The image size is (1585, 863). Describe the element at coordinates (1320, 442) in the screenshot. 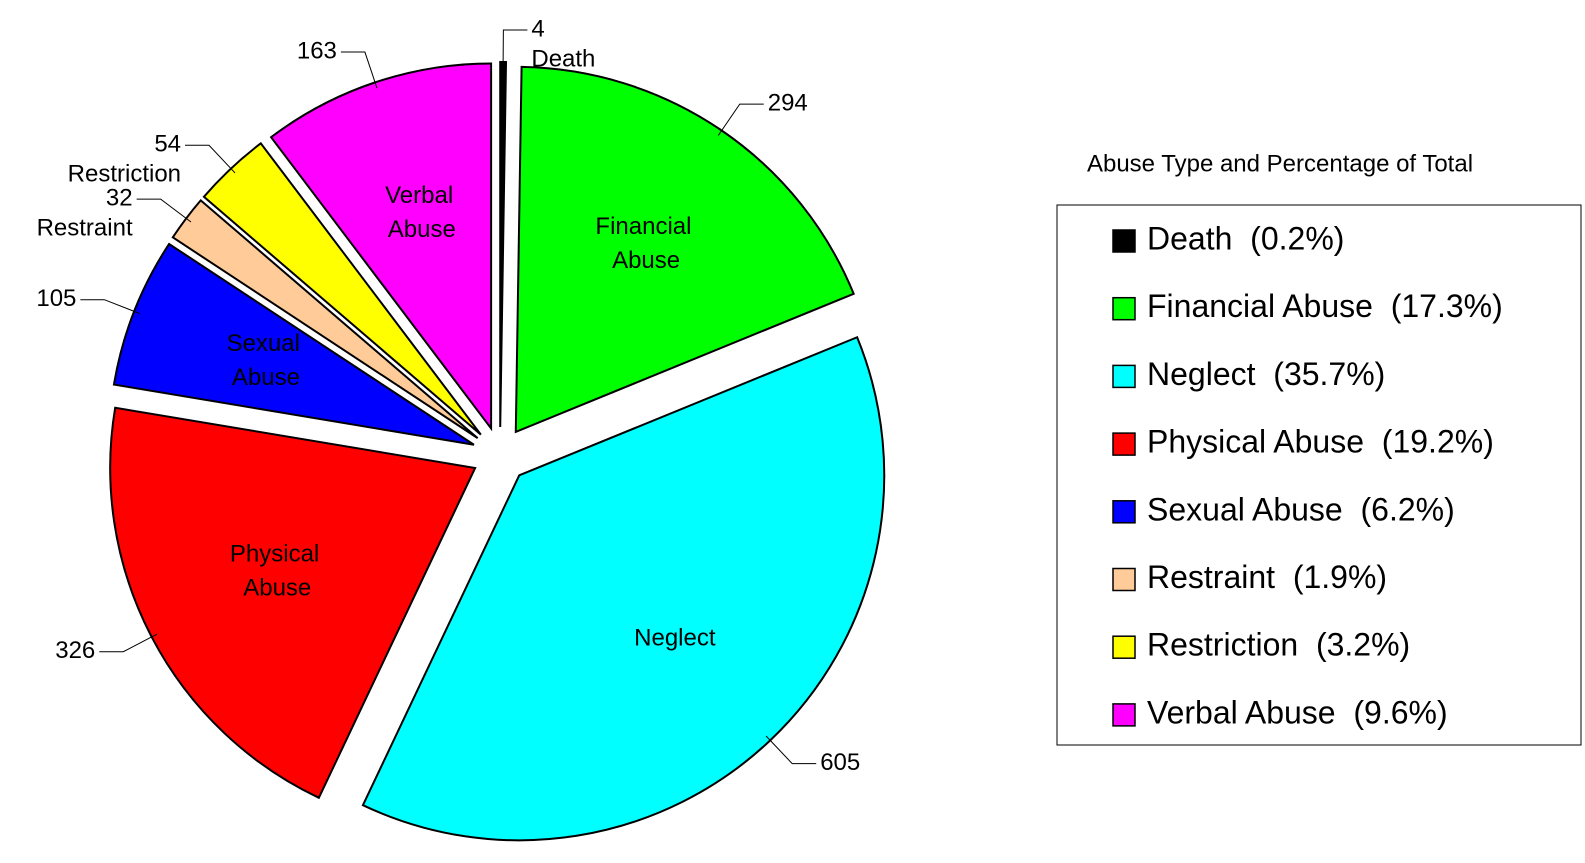

I see `legend-label: Physical Abuse (19.2%)` at that location.